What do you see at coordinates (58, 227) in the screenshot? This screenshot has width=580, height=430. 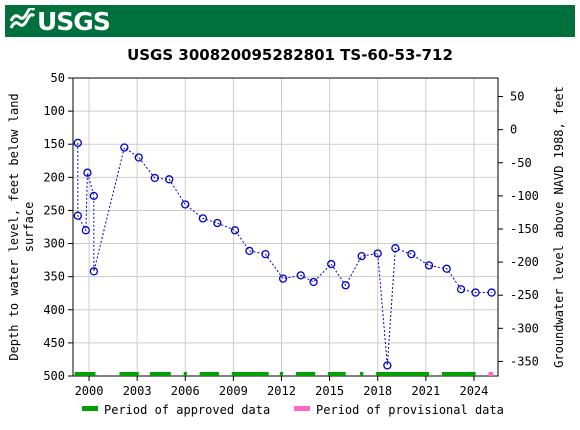 I see `y-axis-left: 50 100 150 200 250 300 350 400 450 500` at bounding box center [58, 227].